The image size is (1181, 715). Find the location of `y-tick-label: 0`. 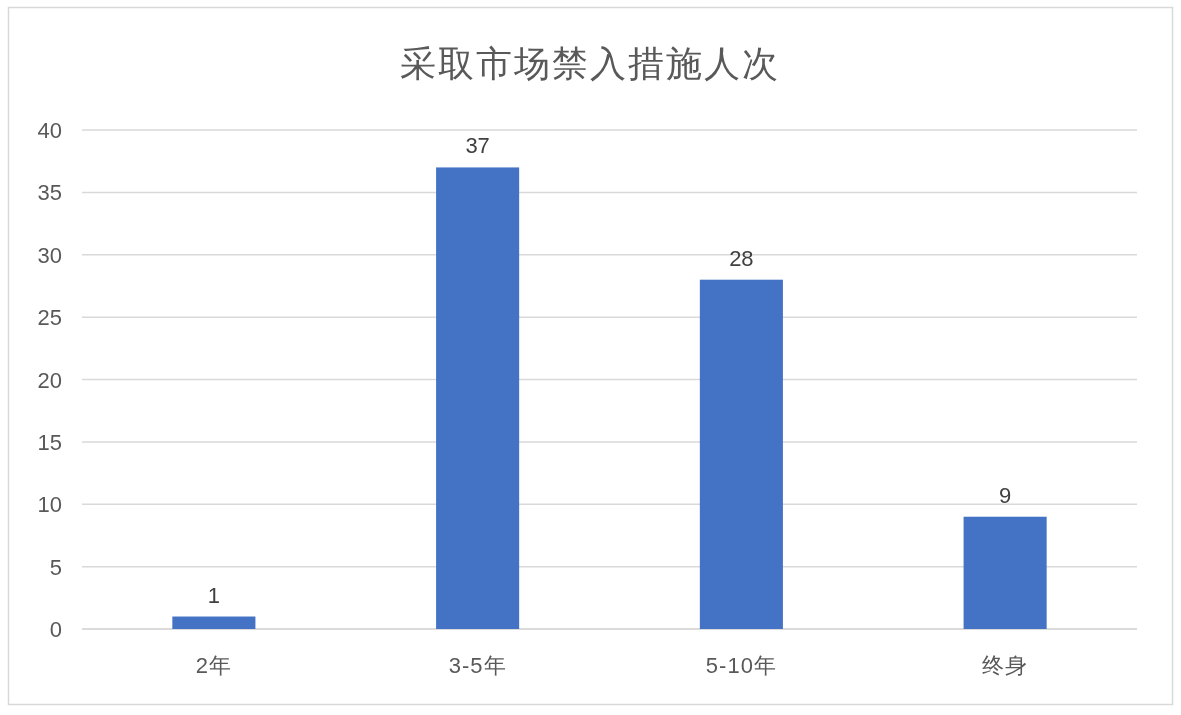

y-tick-label: 0 is located at coordinates (55, 629).